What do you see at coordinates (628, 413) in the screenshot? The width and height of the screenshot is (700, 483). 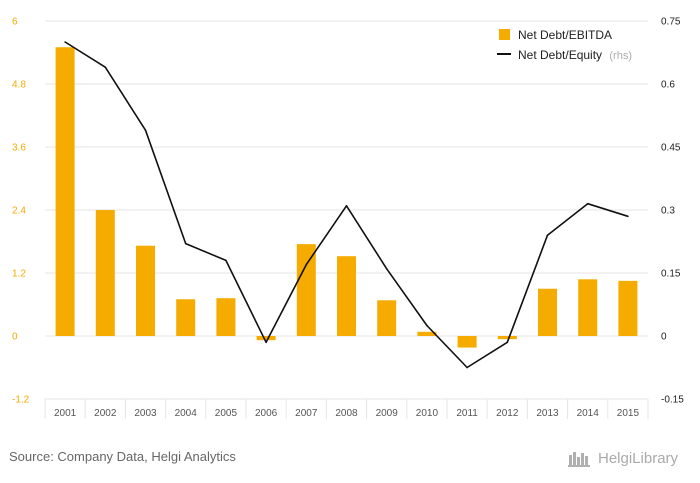 I see `x-tick-label: 2015` at bounding box center [628, 413].